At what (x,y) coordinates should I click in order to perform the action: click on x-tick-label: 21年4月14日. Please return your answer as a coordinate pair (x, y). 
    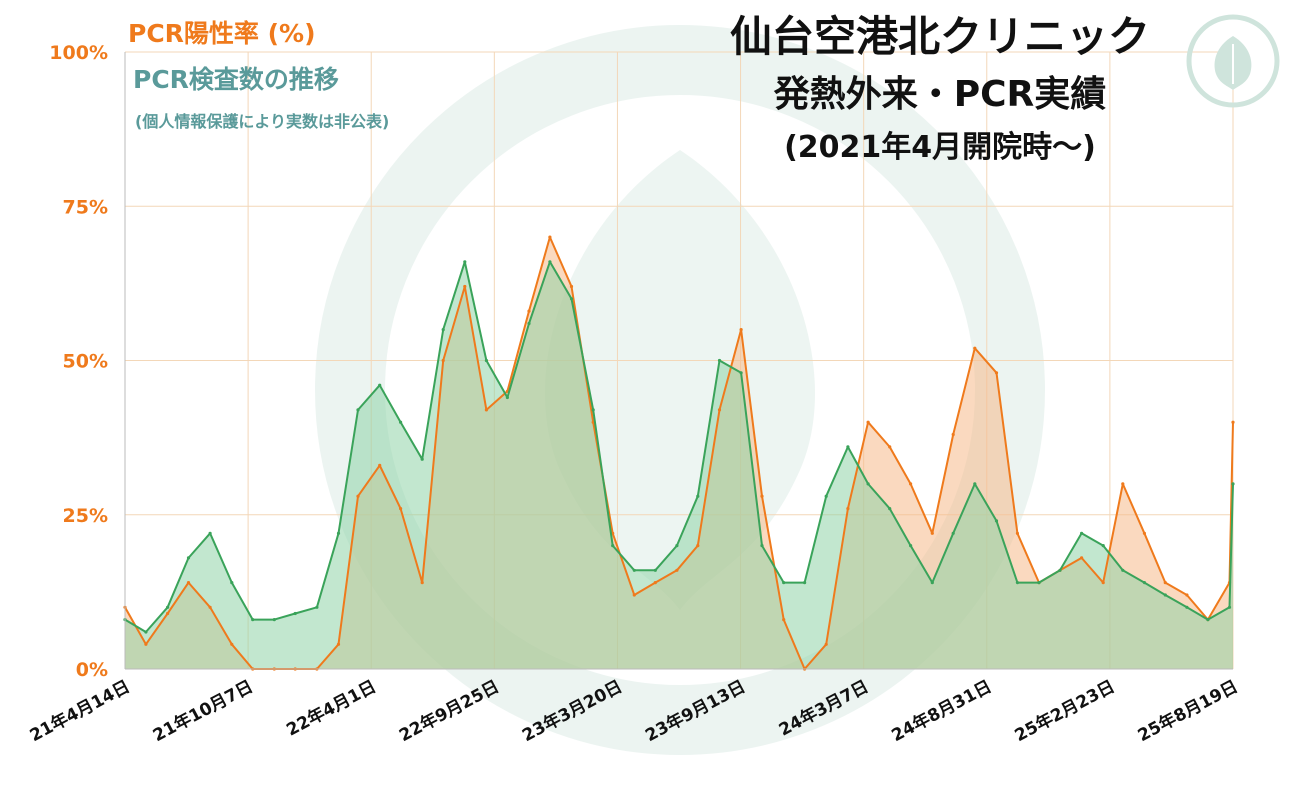
    Looking at the image, I should click on (79, 711).